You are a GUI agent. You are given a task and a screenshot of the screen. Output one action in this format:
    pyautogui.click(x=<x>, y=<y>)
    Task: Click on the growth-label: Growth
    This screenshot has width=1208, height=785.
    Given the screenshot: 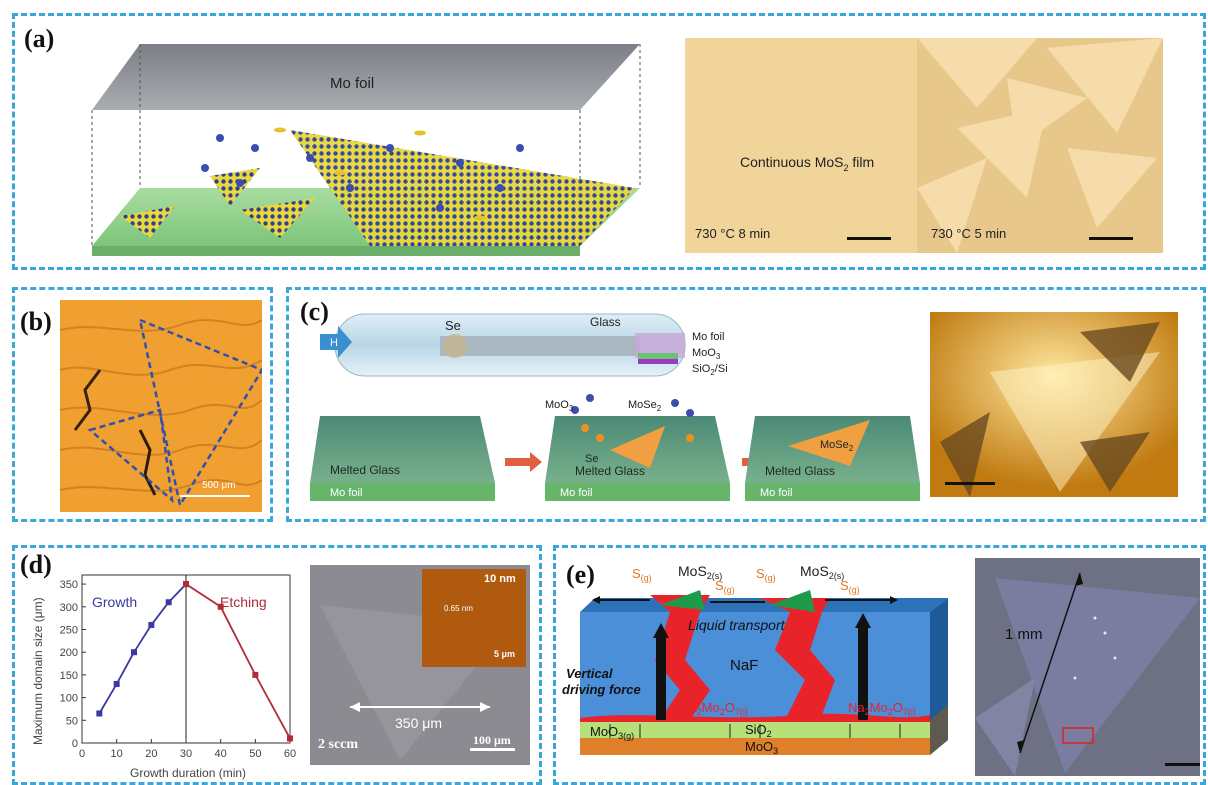 What is the action you would take?
    pyautogui.click(x=114, y=602)
    